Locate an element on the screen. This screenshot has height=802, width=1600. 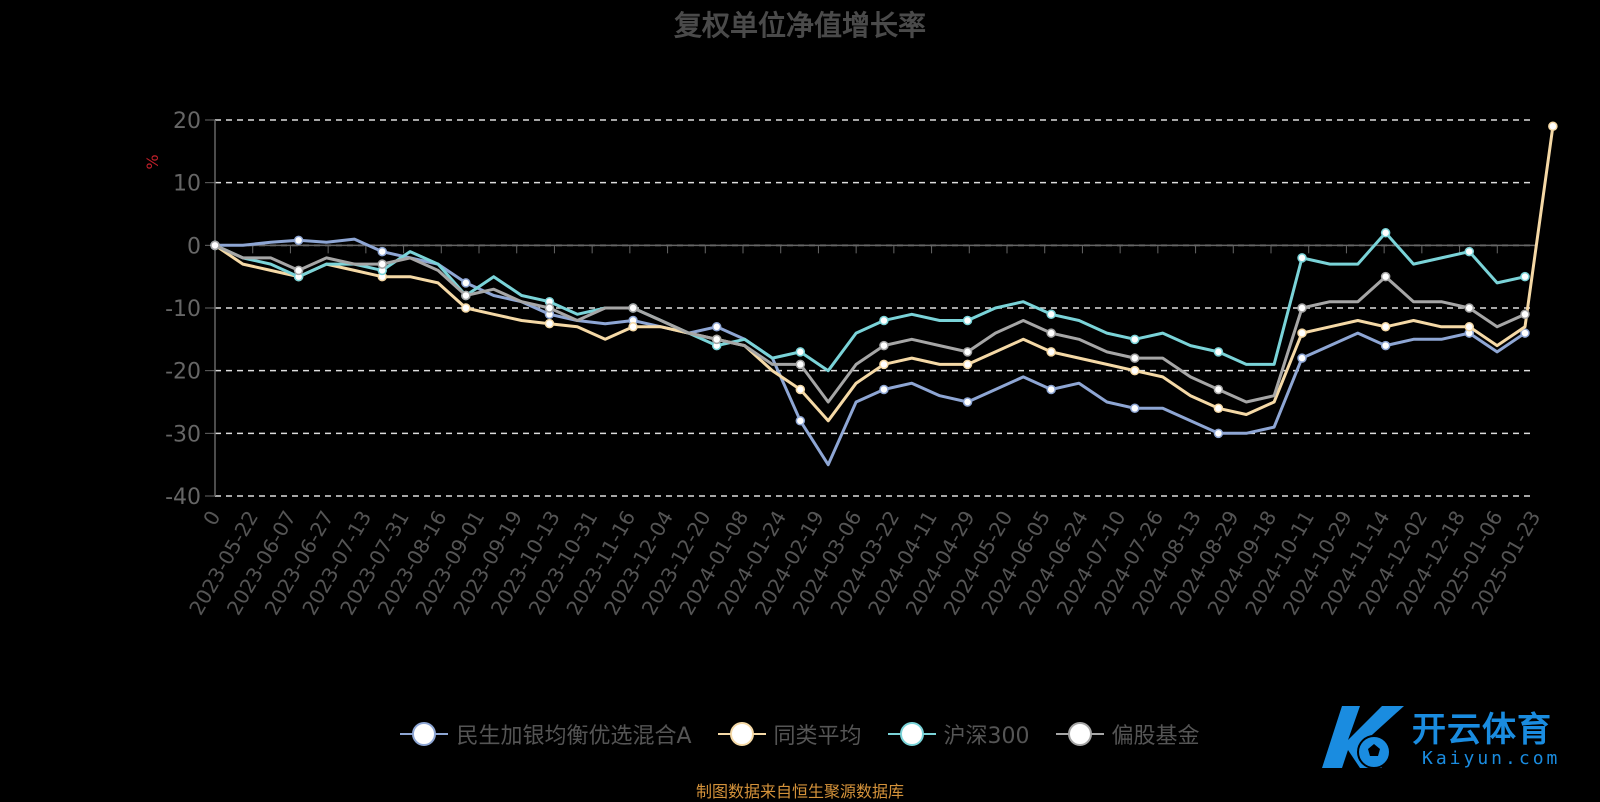
source-note: 制图数据来自恒生聚源数据库 is located at coordinates (799, 791).